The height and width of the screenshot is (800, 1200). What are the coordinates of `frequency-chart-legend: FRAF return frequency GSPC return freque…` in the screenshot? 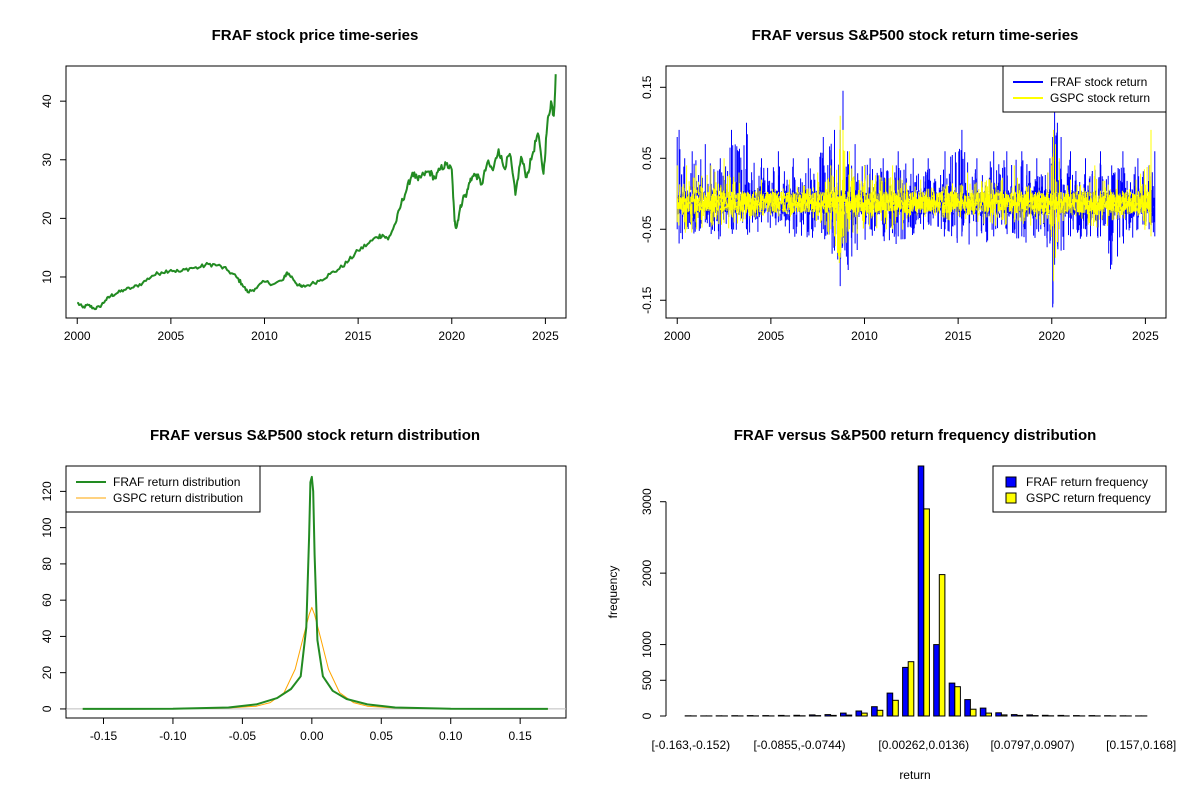 It's located at (1079, 489).